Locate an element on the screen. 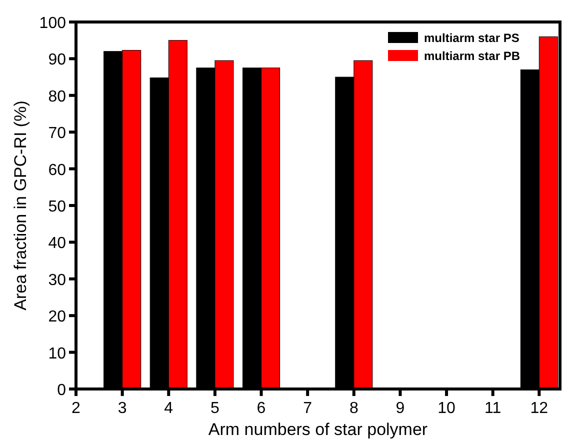 This screenshot has height=441, width=582. y-tick-label: 10 is located at coordinates (57, 353).